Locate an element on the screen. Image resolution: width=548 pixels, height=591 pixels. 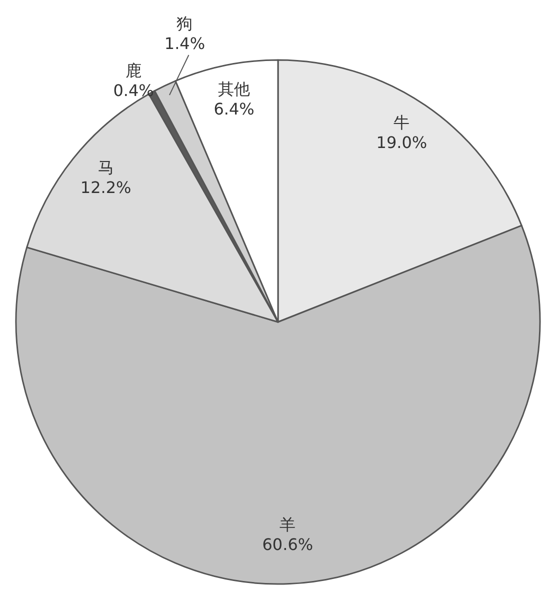
slice-label: 马 is located at coordinates (106, 167).